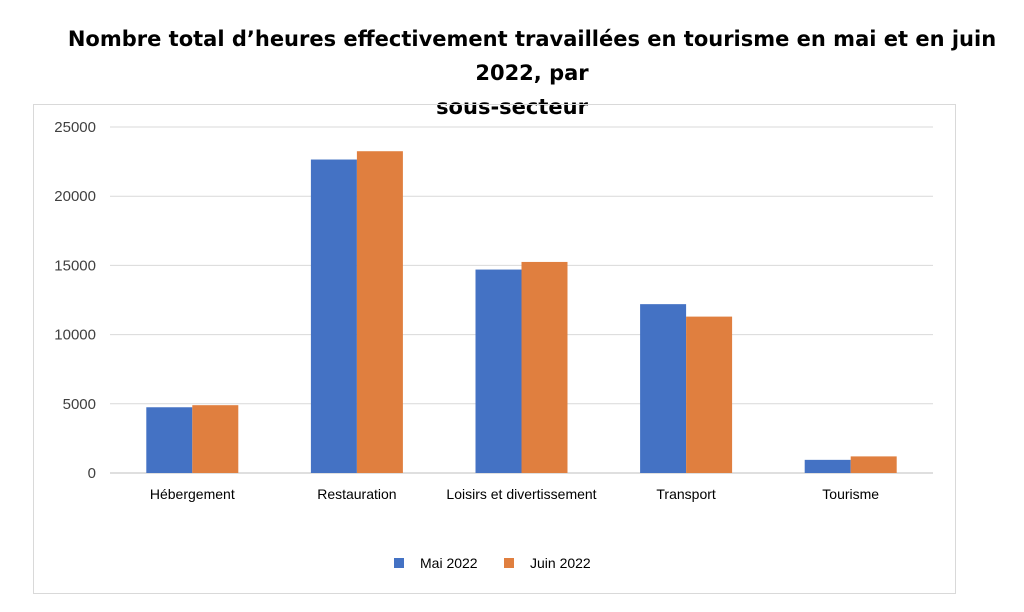 Image resolution: width=1024 pixels, height=612 pixels. I want to click on x-category-label-5: Tourisme, so click(850, 494).